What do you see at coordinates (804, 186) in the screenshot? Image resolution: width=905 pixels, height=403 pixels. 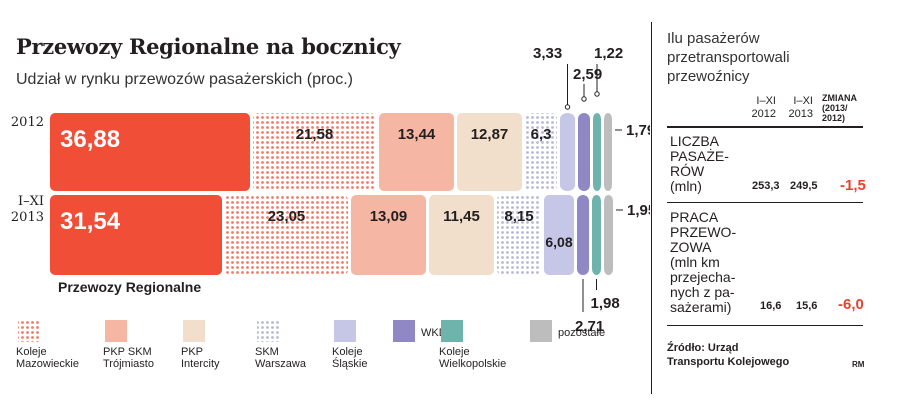 I see `passengers-2013: 249,5` at bounding box center [804, 186].